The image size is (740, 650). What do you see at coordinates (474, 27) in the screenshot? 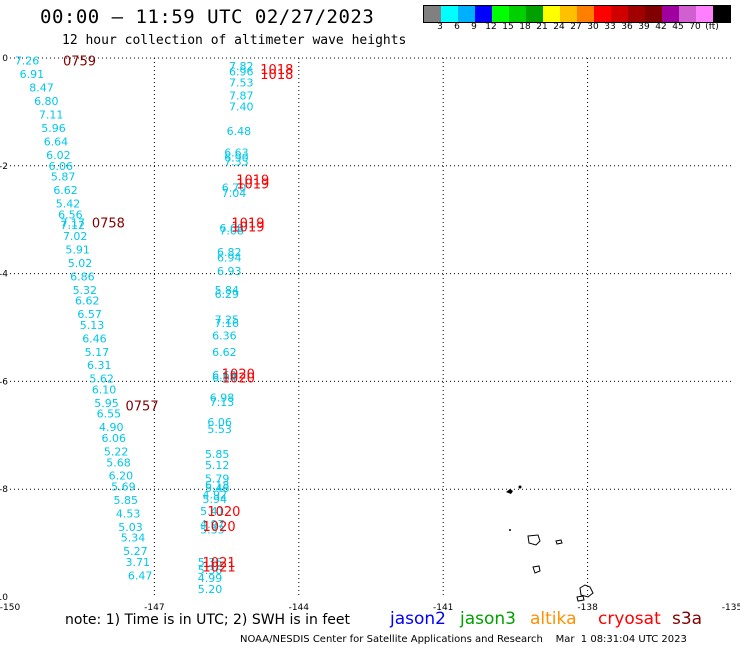
I see `legend-label: 9` at bounding box center [474, 27].